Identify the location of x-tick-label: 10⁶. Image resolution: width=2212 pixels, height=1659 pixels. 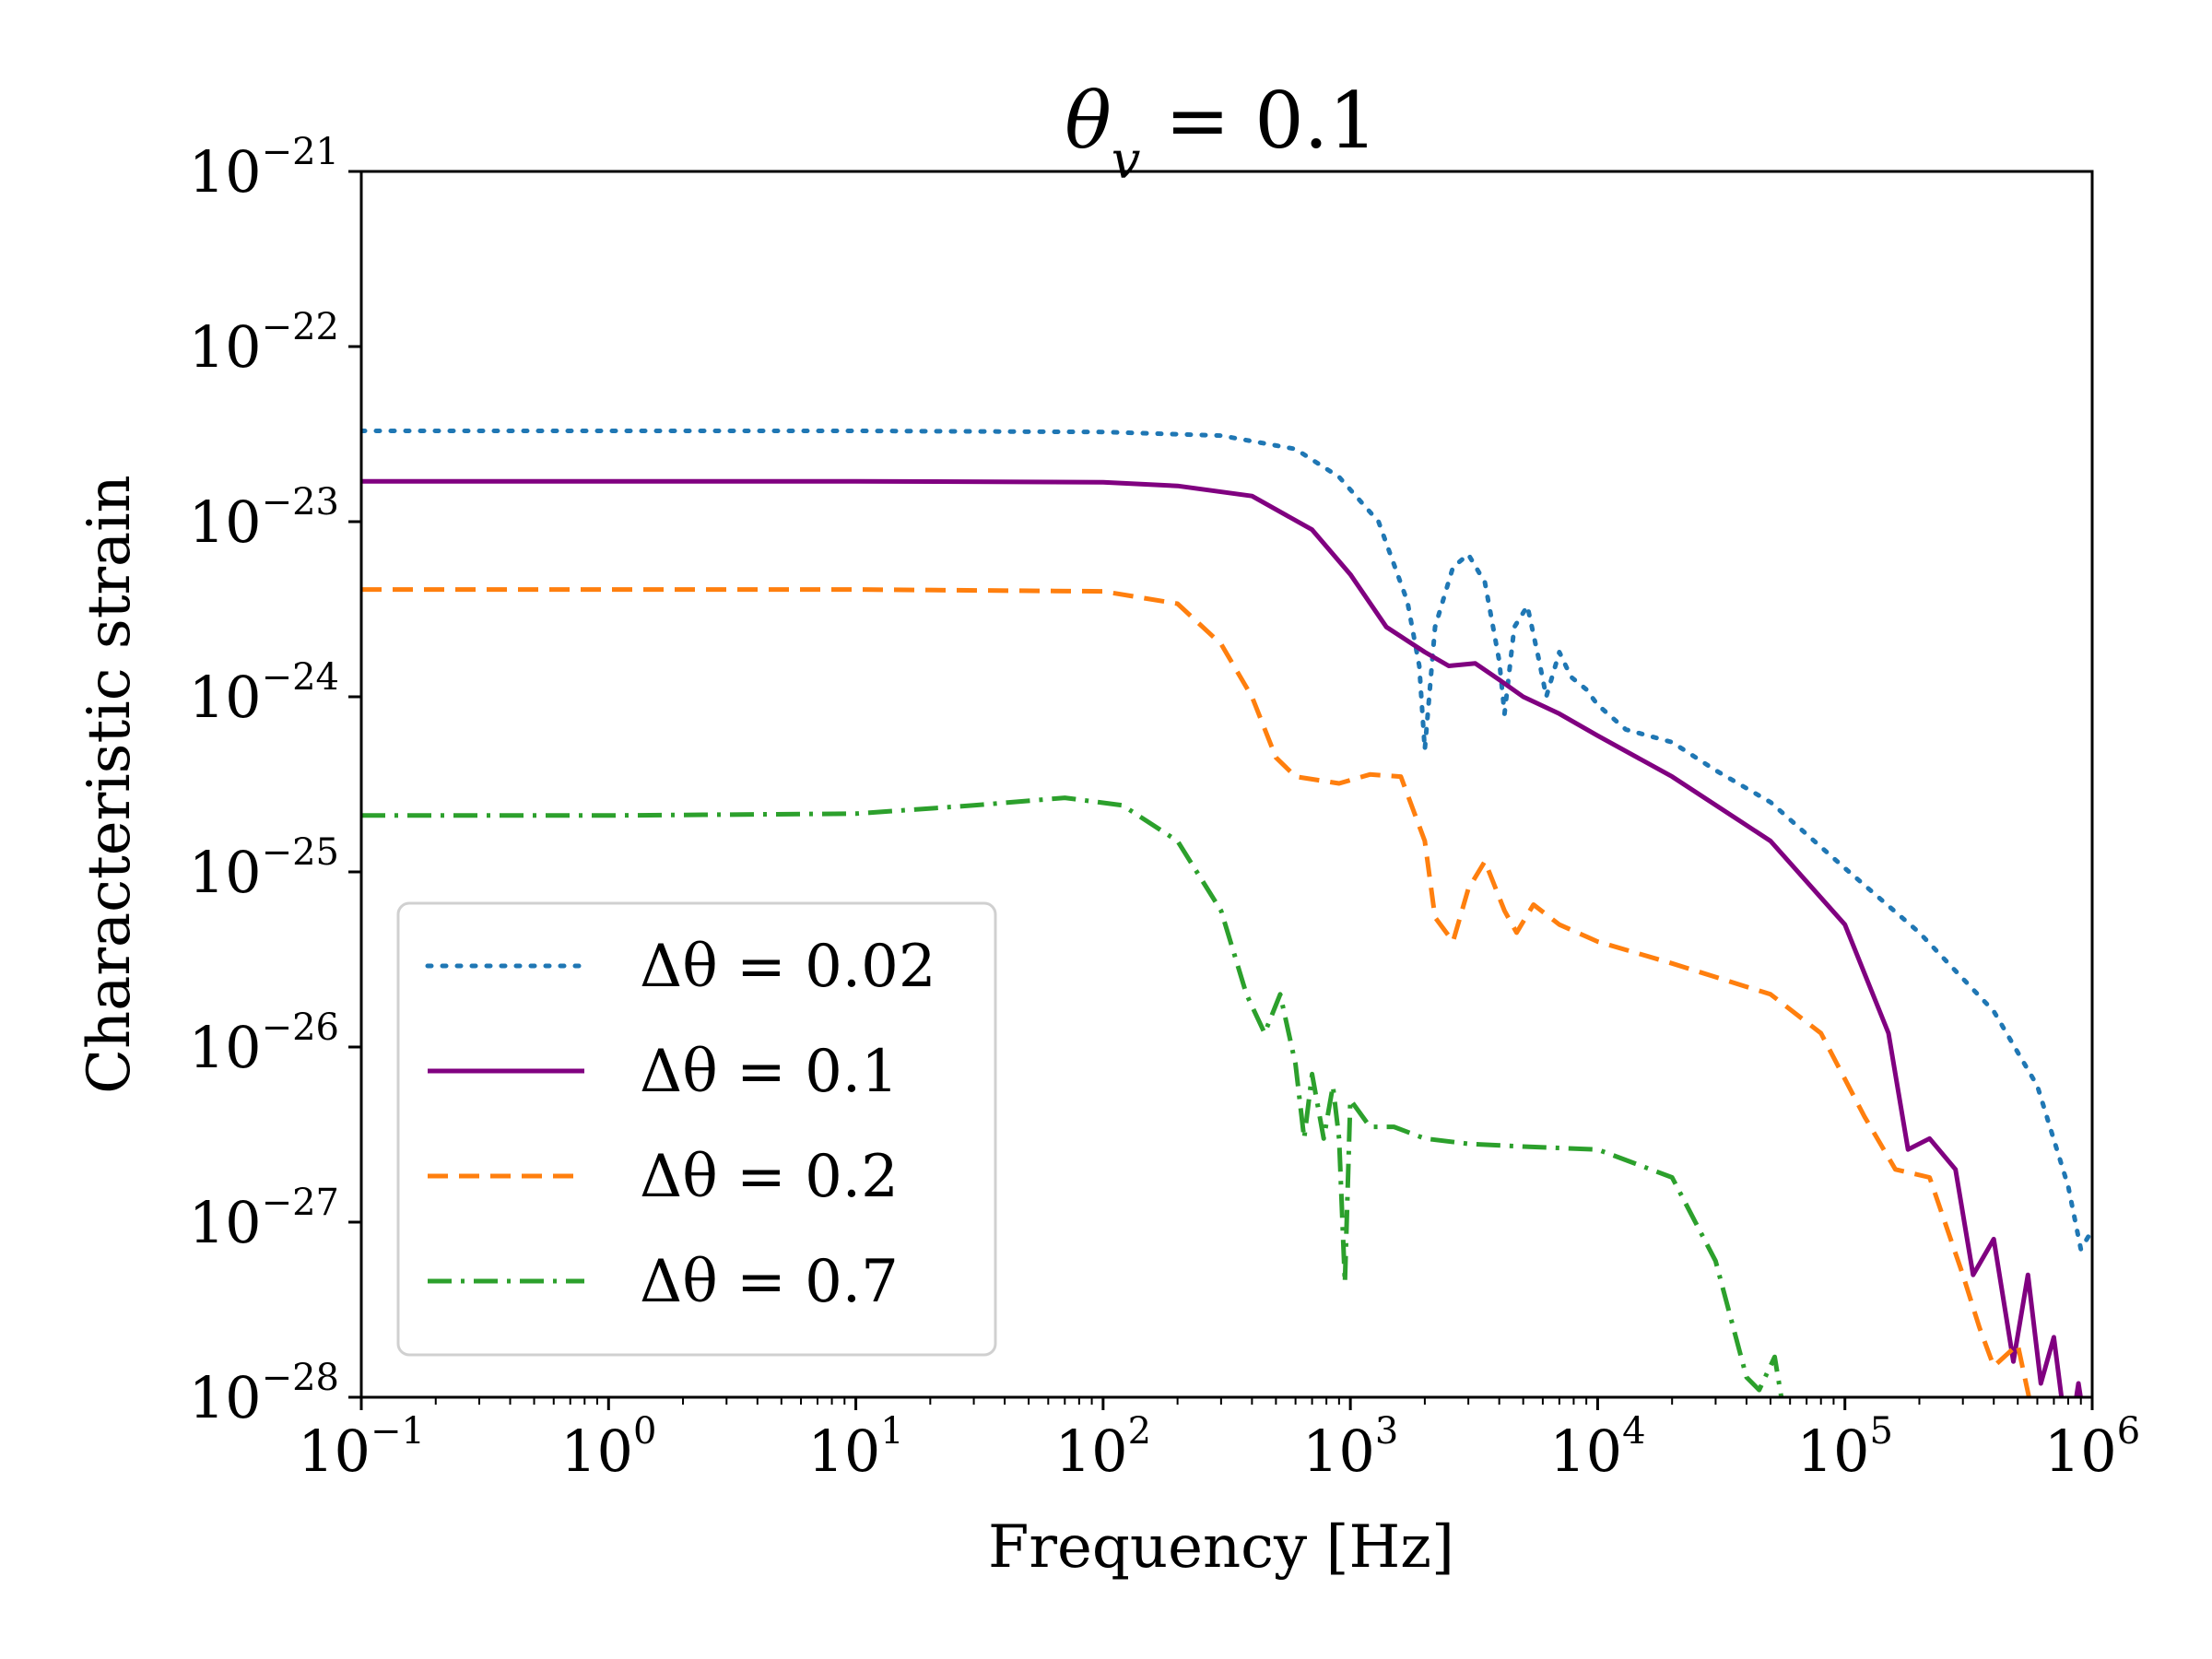
(2092, 1447).